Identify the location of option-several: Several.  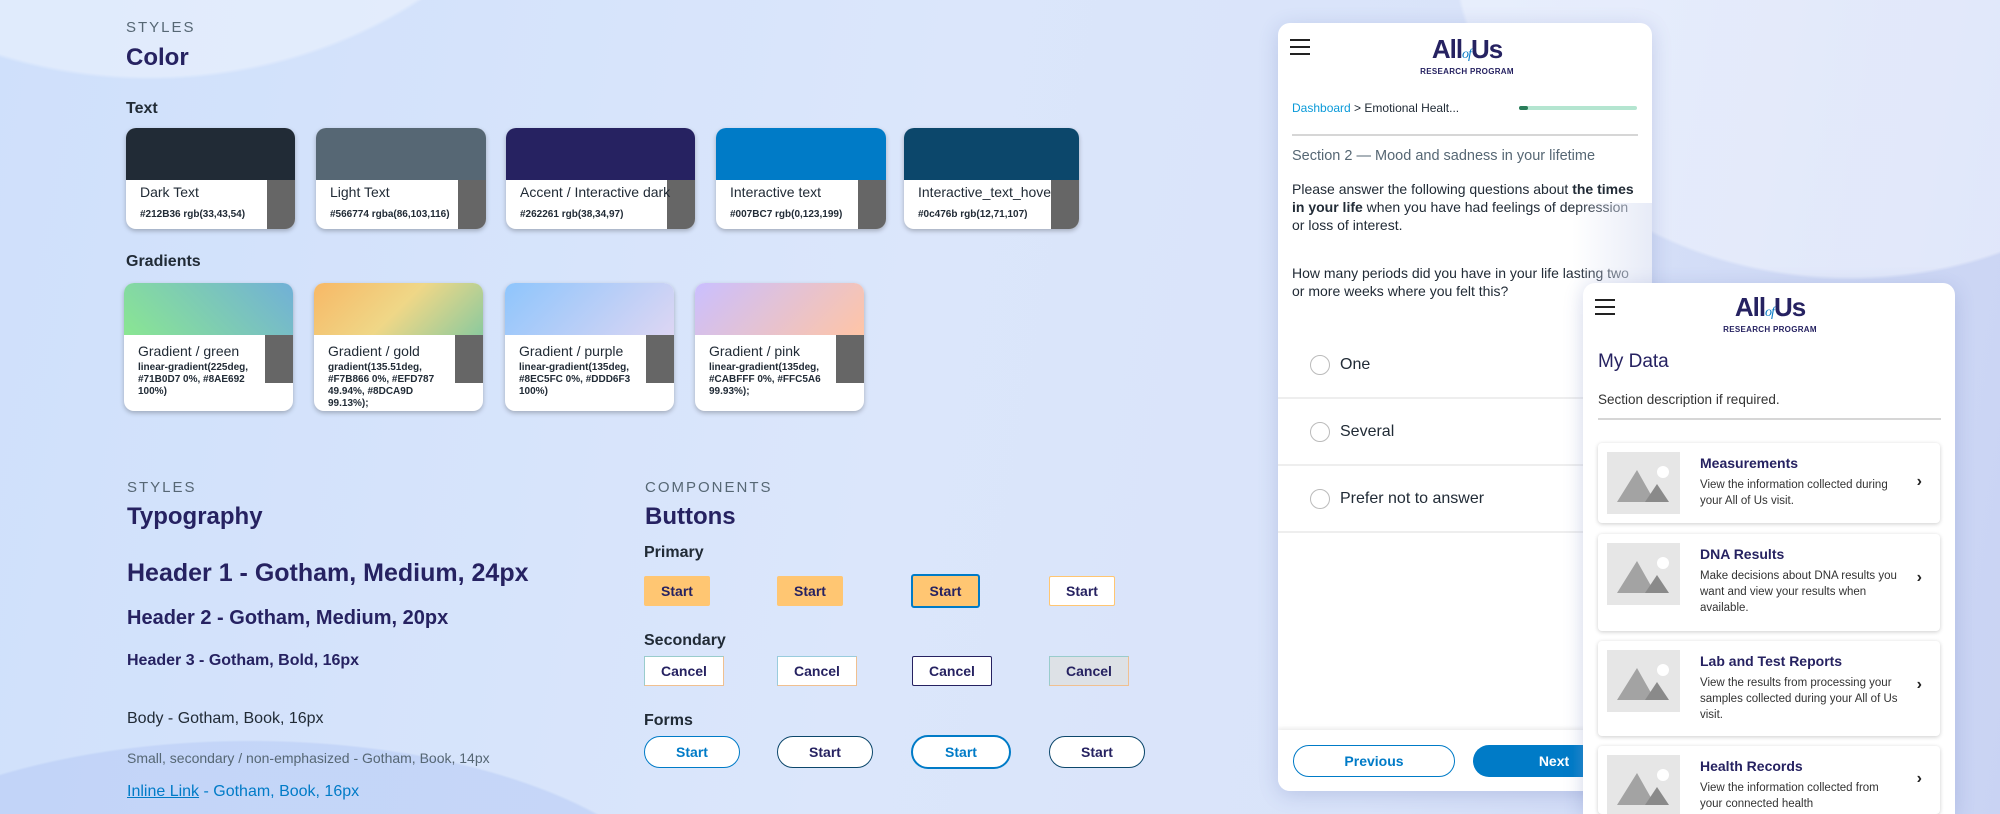
(1465, 433).